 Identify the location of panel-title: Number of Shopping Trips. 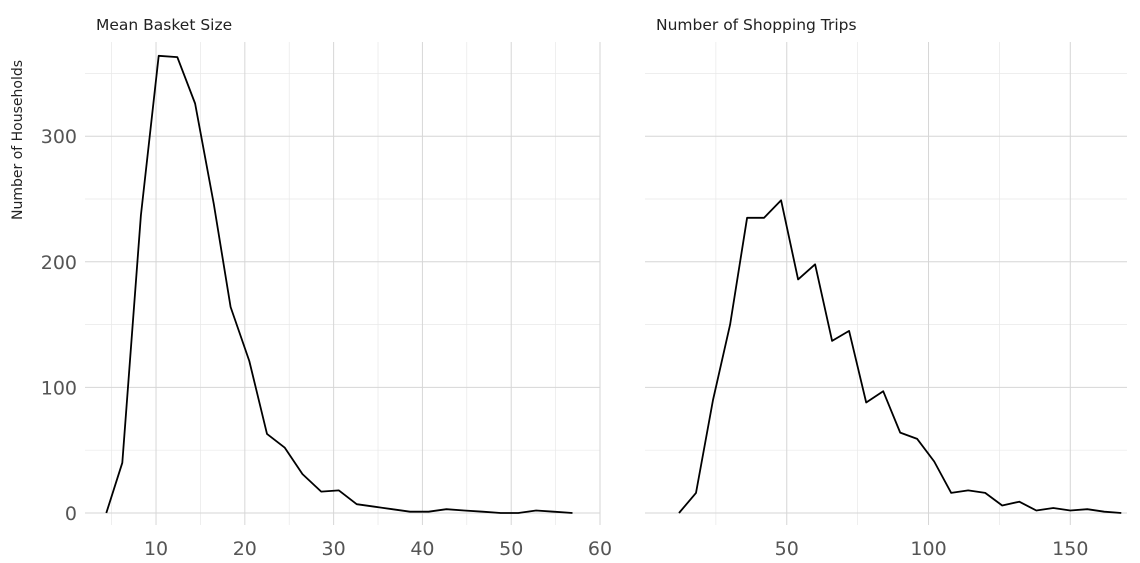
(756, 25).